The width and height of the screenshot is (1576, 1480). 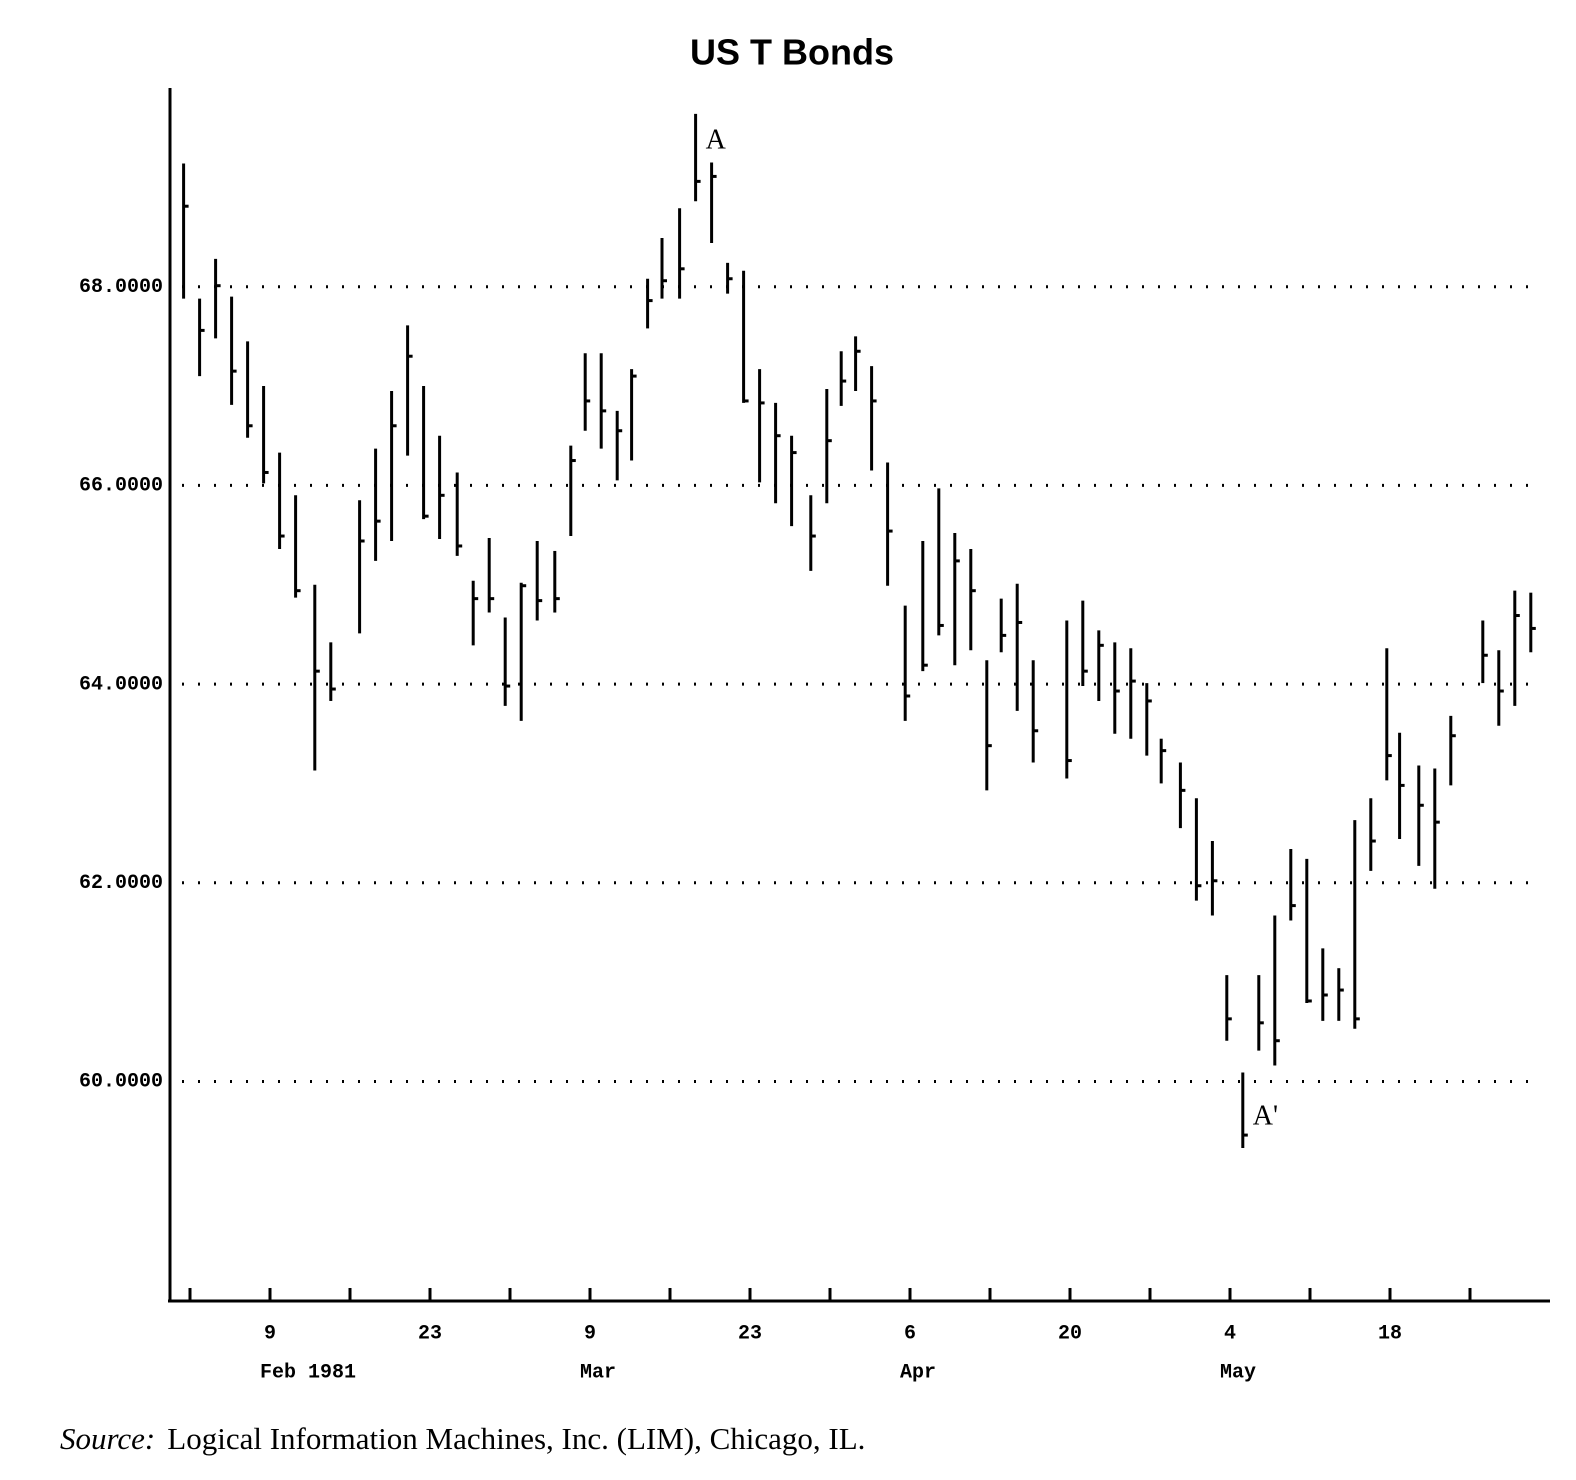 I want to click on y-tick-label: 66.0000, so click(x=121, y=486).